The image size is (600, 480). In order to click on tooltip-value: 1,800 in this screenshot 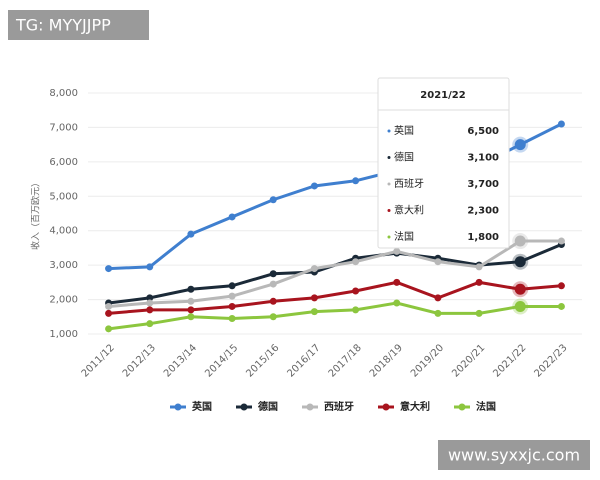, I will do `click(483, 237)`.